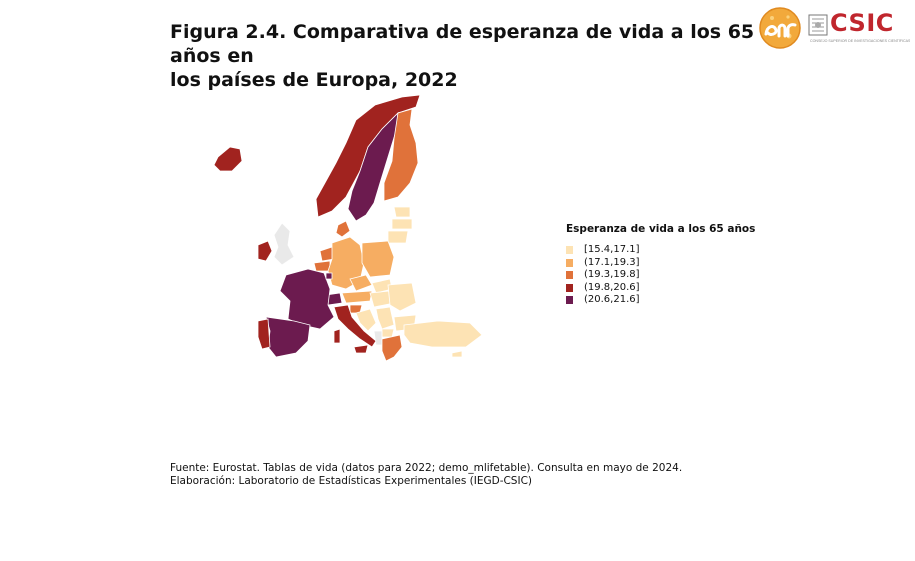 The image size is (915, 561). What do you see at coordinates (401, 155) in the screenshot?
I see `country-finland` at bounding box center [401, 155].